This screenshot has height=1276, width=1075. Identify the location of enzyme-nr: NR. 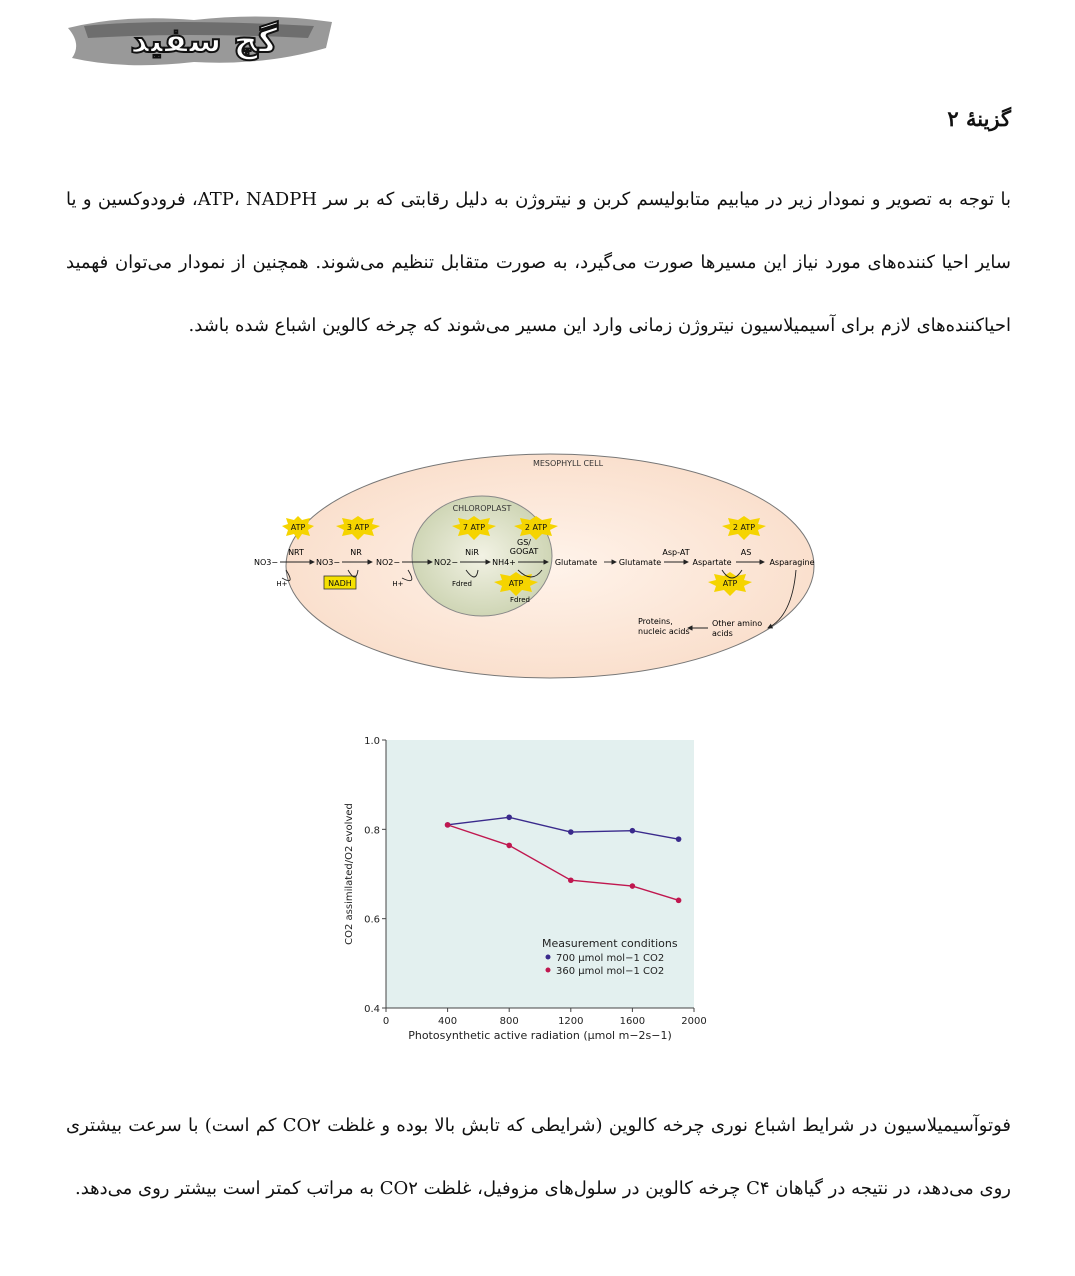
(356, 552).